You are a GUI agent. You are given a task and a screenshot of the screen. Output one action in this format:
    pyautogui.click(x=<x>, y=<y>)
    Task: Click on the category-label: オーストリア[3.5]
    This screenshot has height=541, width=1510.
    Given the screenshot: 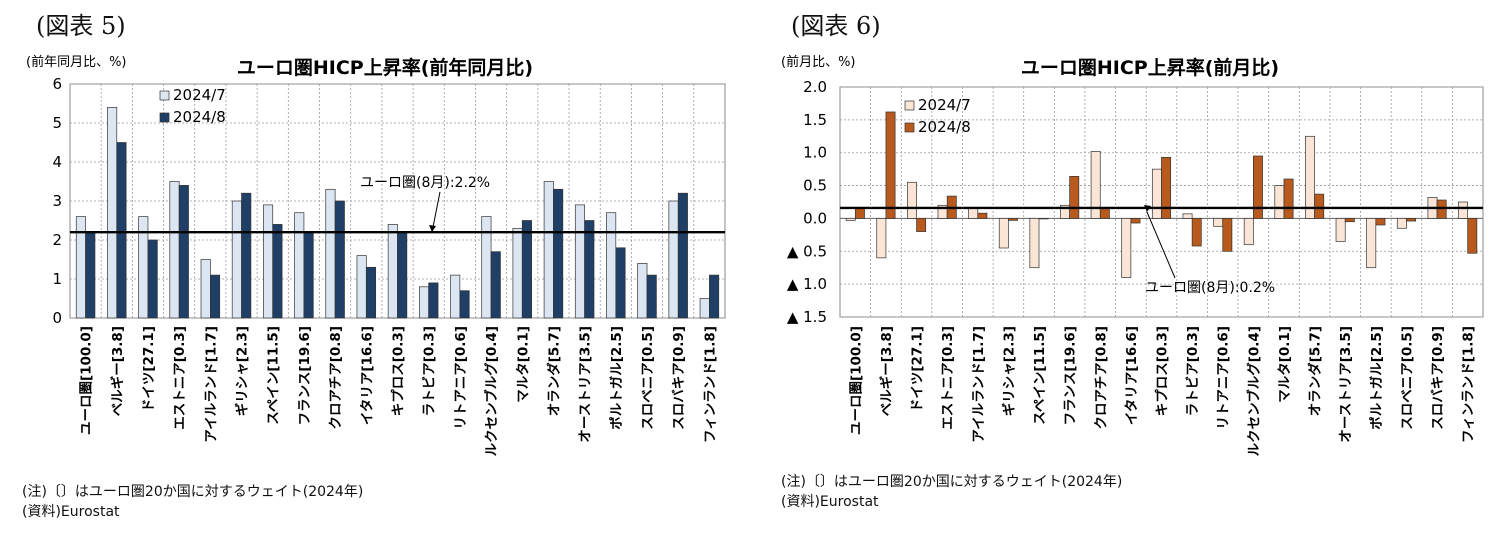 What is the action you would take?
    pyautogui.click(x=1346, y=384)
    